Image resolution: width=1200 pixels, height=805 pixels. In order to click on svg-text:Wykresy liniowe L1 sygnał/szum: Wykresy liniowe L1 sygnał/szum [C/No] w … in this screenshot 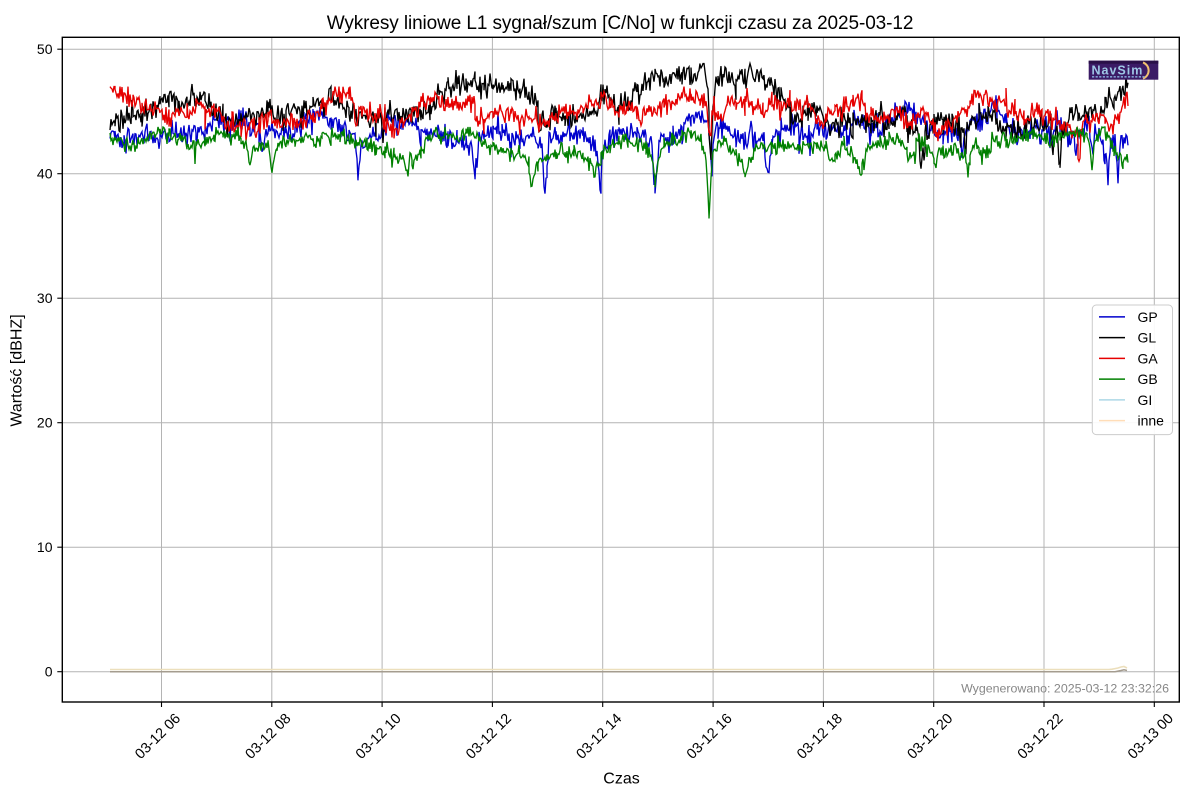, I will do `click(620, 23)`.